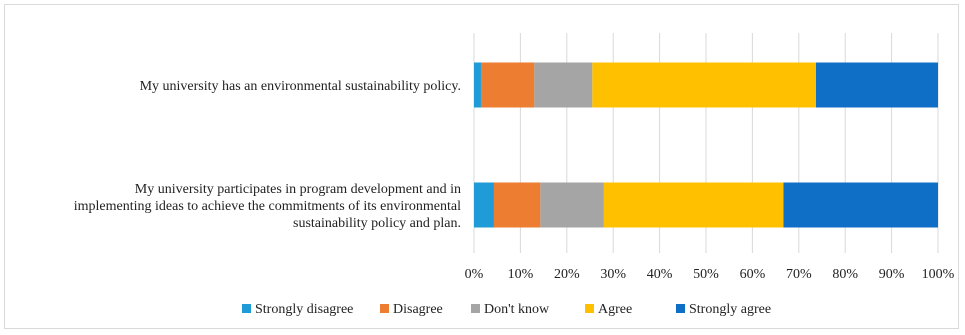 The height and width of the screenshot is (335, 965). Describe the element at coordinates (567, 274) in the screenshot. I see `x-tick-label: 20%` at that location.